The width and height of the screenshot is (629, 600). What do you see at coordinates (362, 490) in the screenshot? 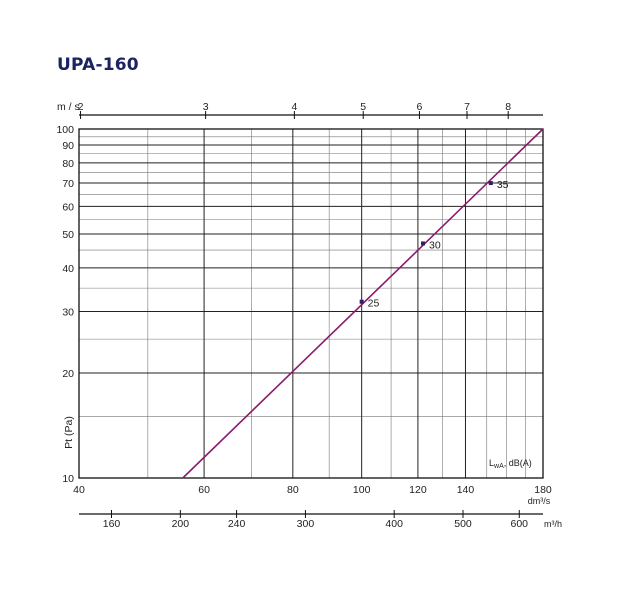
I see `x-tick-label: 100` at bounding box center [362, 490].